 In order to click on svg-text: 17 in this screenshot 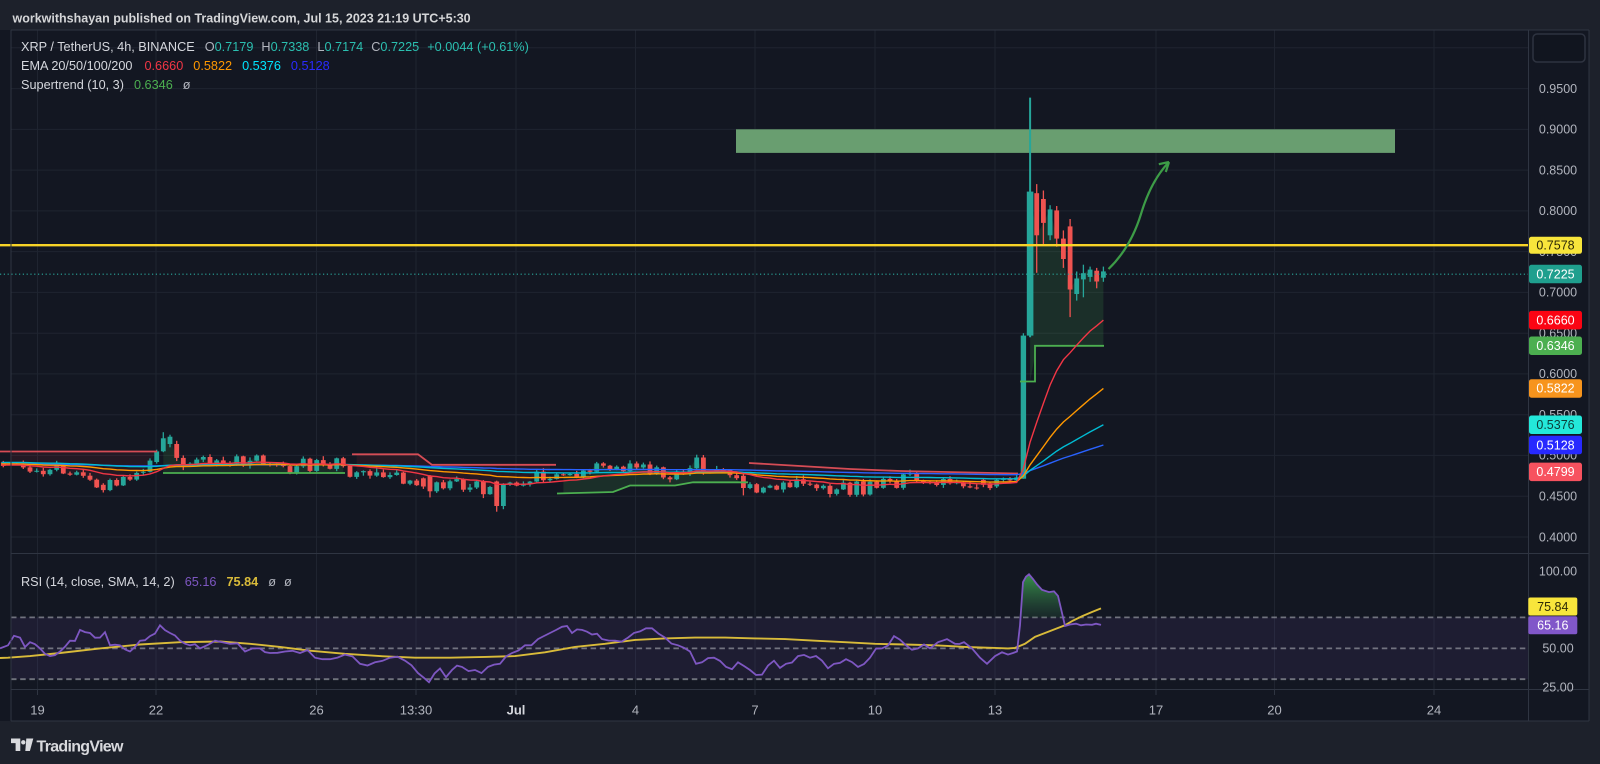, I will do `click(1156, 710)`.